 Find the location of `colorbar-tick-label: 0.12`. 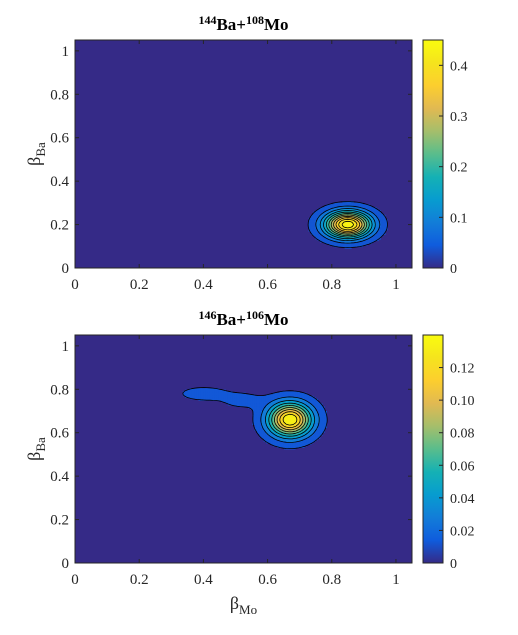

colorbar-tick-label: 0.12 is located at coordinates (462, 369).